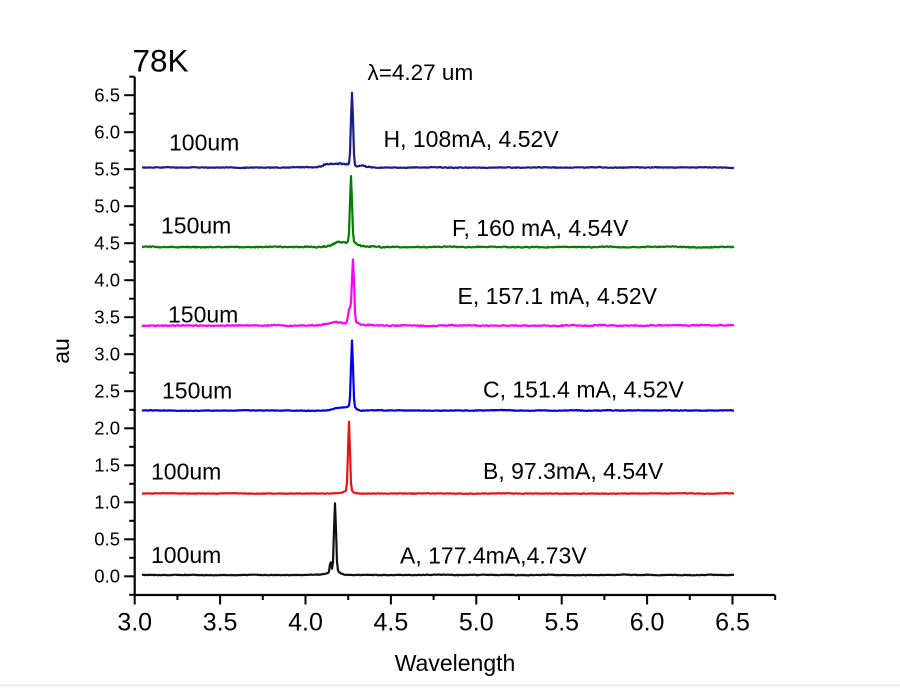 This screenshot has width=900, height=695. I want to click on svg-text: 2.0, so click(107, 428).